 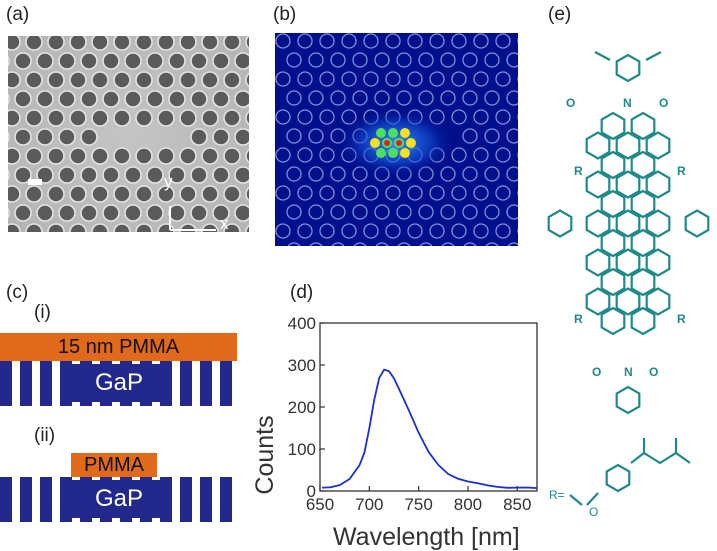 I want to click on x-axis-title: Wavelength [nm], so click(x=426, y=537).